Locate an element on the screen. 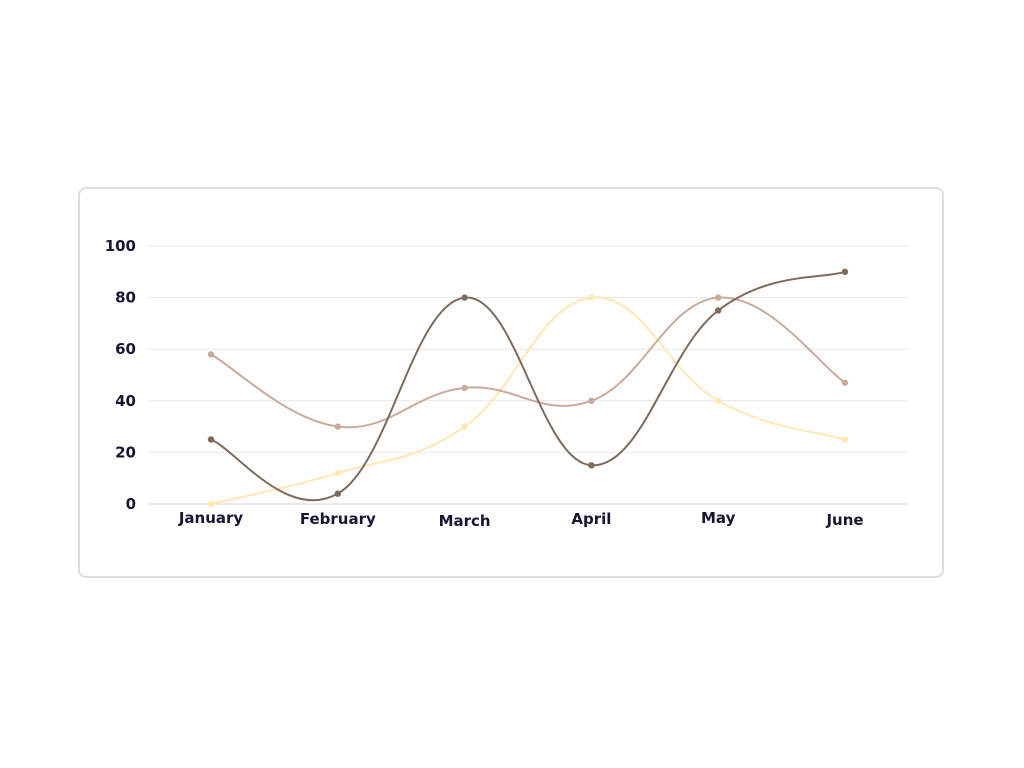 Image resolution: width=1024 pixels, height=768 pixels. y-tick-label: 100 is located at coordinates (120, 246).